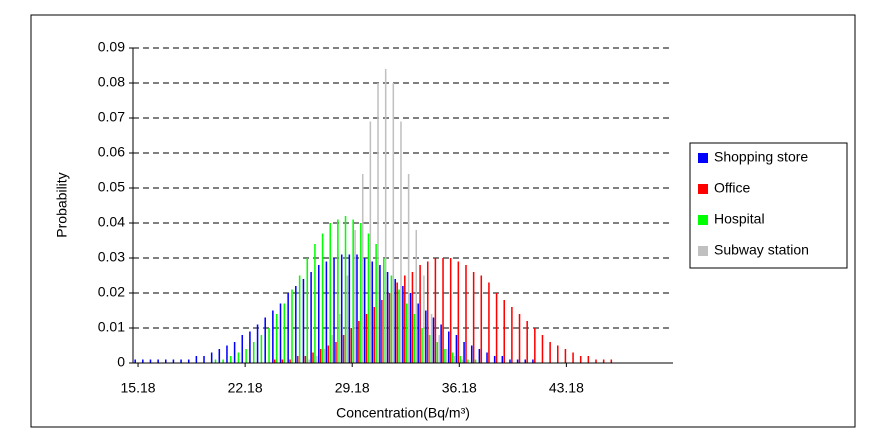  What do you see at coordinates (739, 219) in the screenshot?
I see `legend-label: Hospital` at bounding box center [739, 219].